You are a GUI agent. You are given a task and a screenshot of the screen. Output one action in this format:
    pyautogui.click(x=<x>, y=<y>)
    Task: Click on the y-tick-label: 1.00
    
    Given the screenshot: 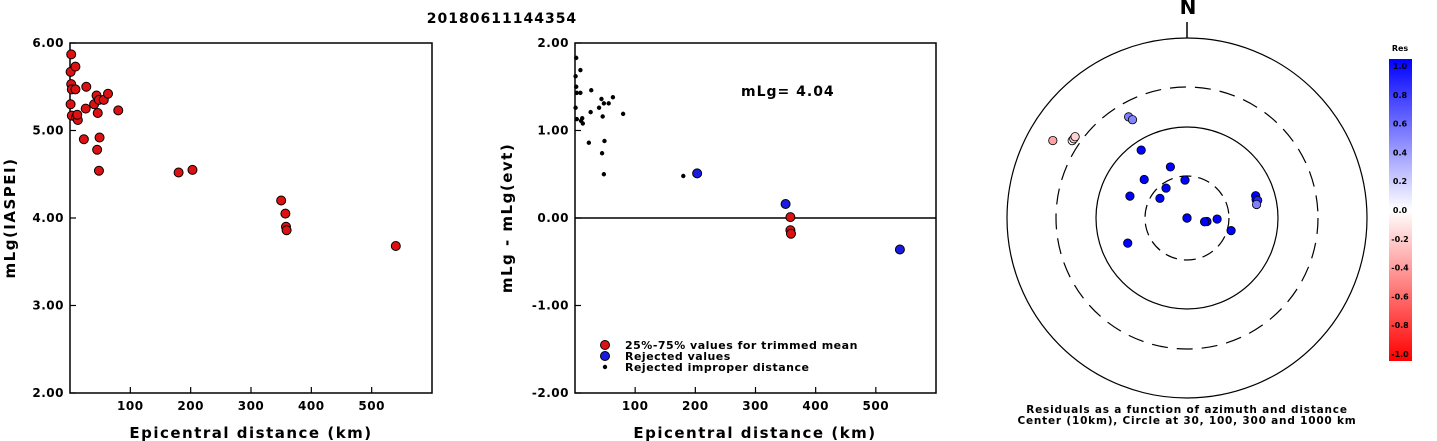 What is the action you would take?
    pyautogui.click(x=553, y=131)
    